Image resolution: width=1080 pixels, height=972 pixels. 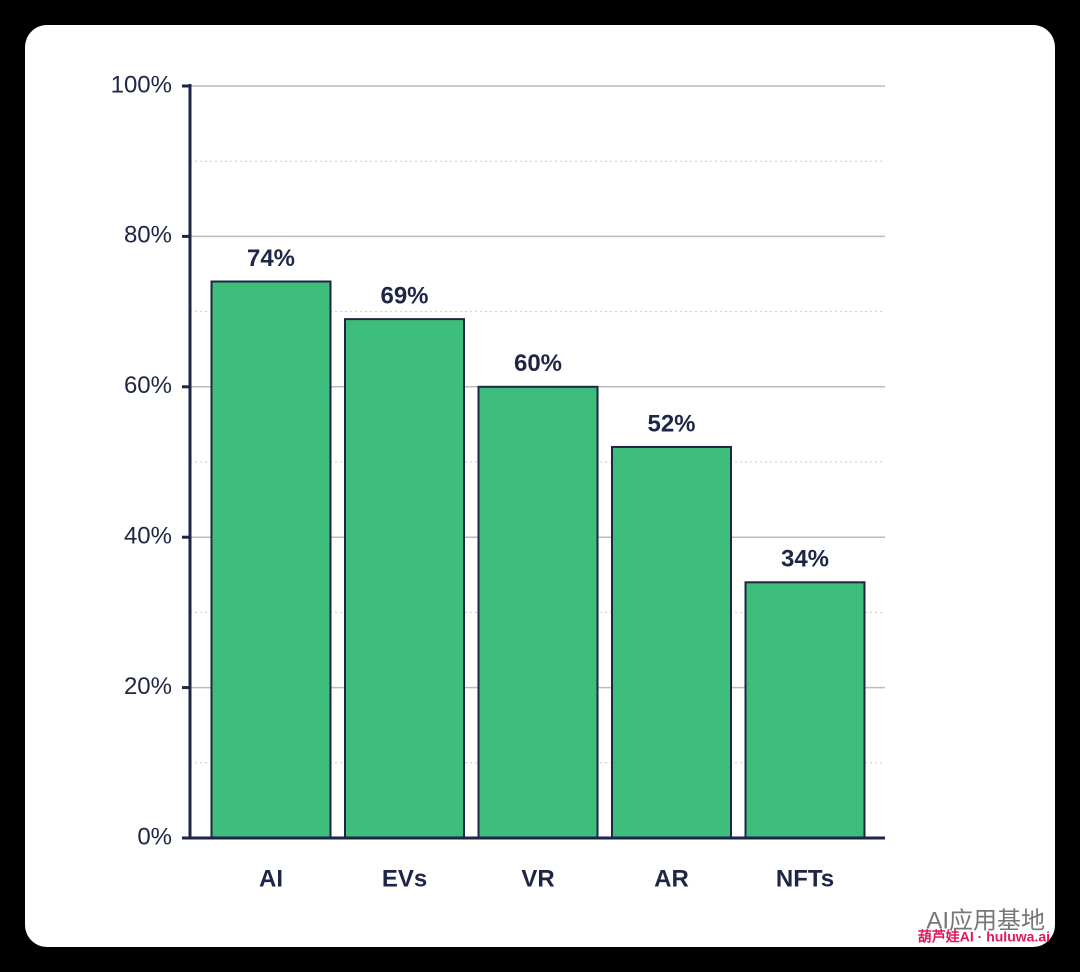 What do you see at coordinates (148, 536) in the screenshot?
I see `y-tick-label: 40%` at bounding box center [148, 536].